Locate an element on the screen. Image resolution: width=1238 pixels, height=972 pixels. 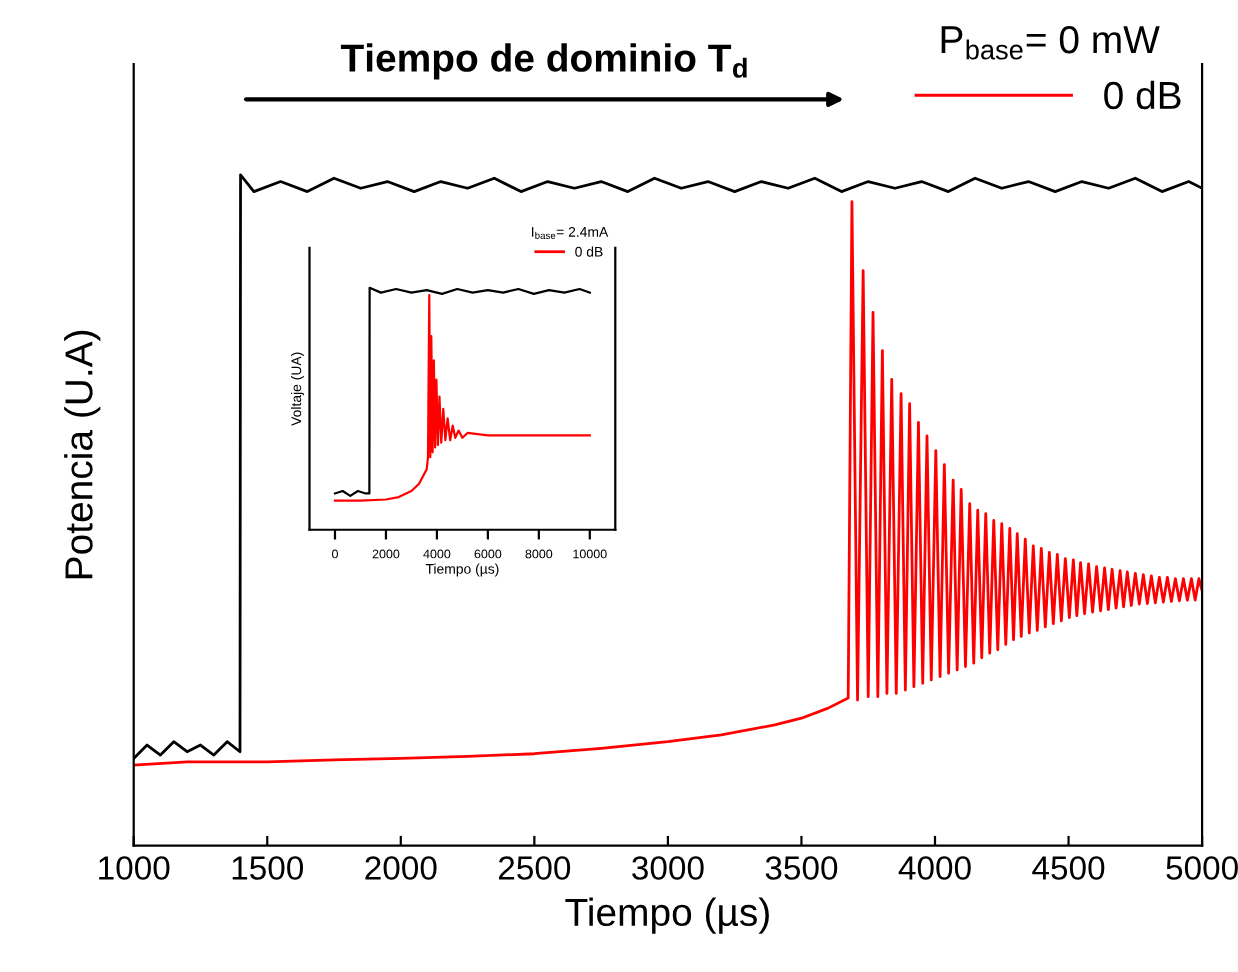
x-tick-label: 4000 is located at coordinates (934, 868).